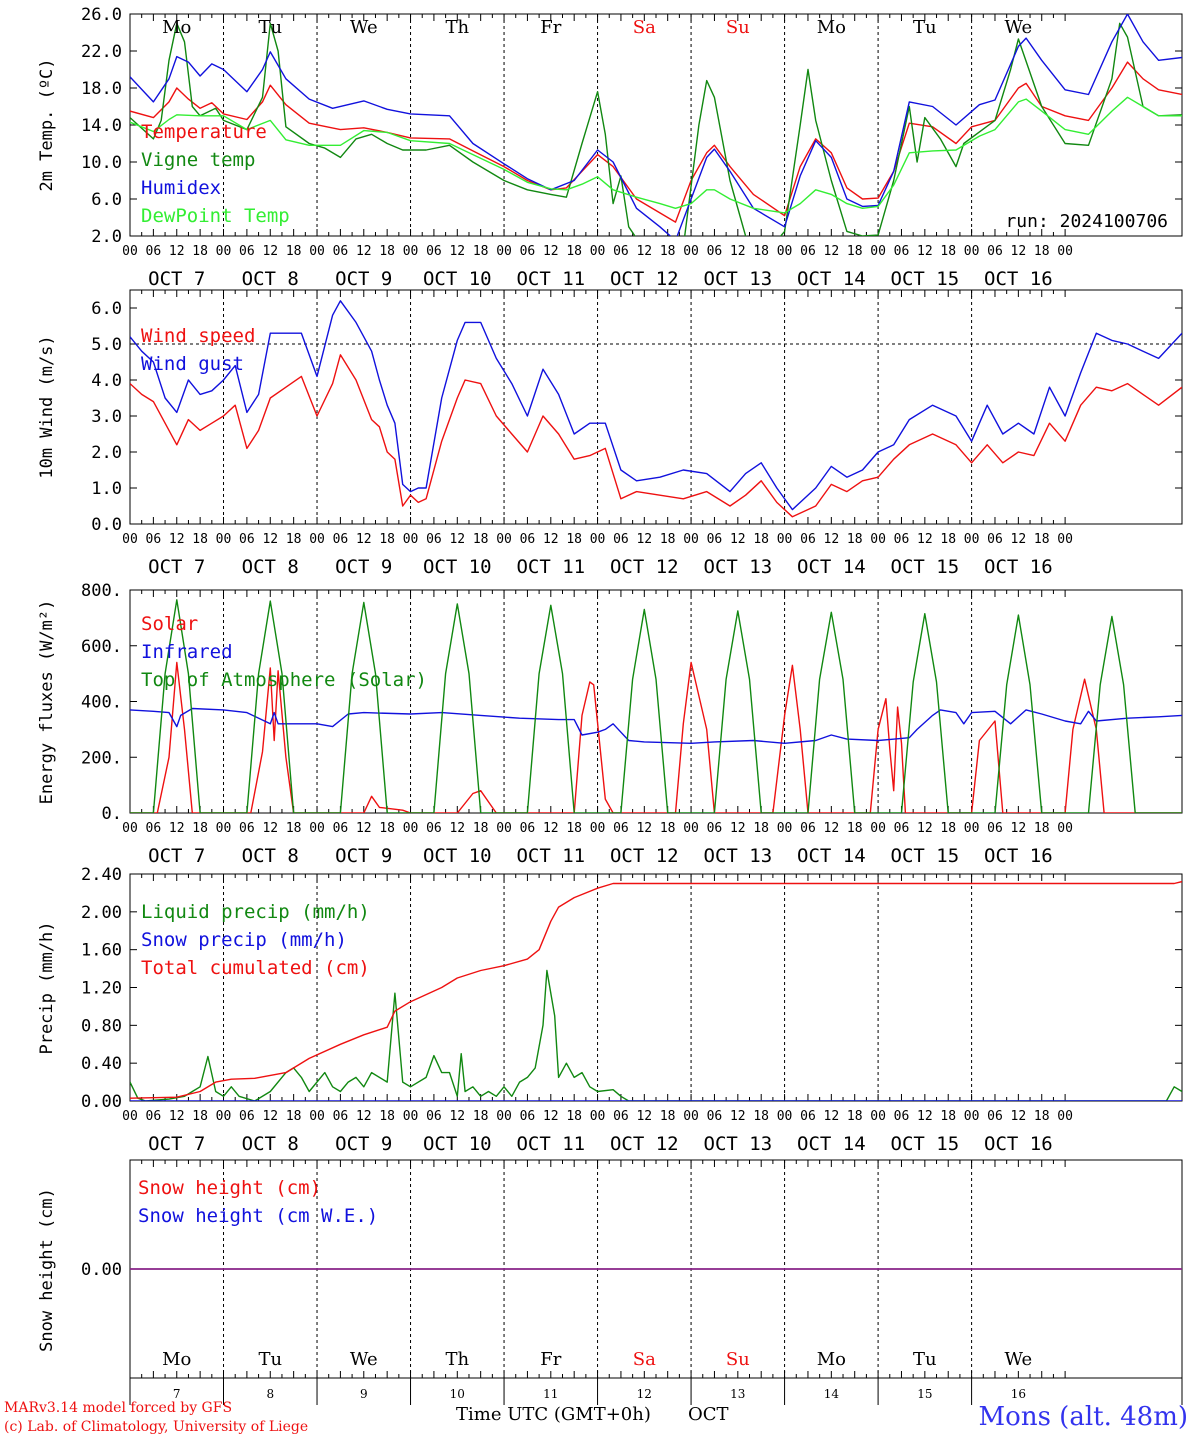 This screenshot has width=1194, height=1440. I want to click on series-line-green, so click(656, 129).